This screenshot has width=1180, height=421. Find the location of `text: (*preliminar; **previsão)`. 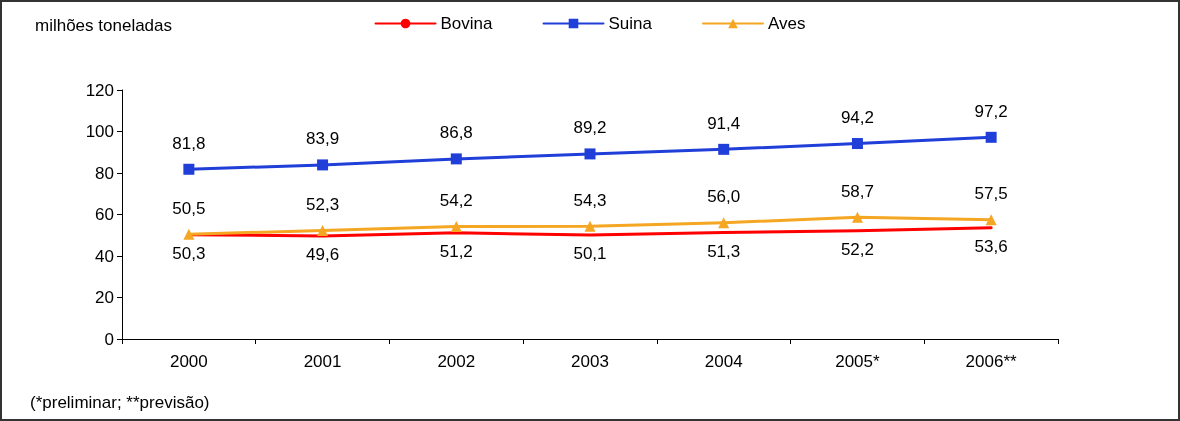

text: (*preliminar; **previsão) is located at coordinates (120, 402).